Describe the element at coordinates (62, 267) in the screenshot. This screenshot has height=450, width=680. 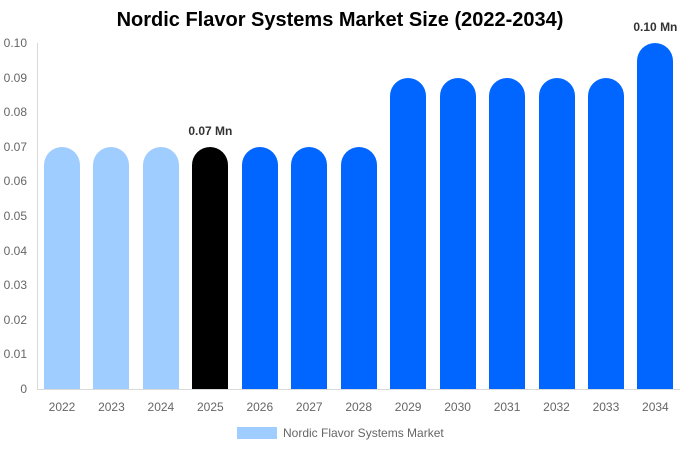
I see `bar-2022` at that location.